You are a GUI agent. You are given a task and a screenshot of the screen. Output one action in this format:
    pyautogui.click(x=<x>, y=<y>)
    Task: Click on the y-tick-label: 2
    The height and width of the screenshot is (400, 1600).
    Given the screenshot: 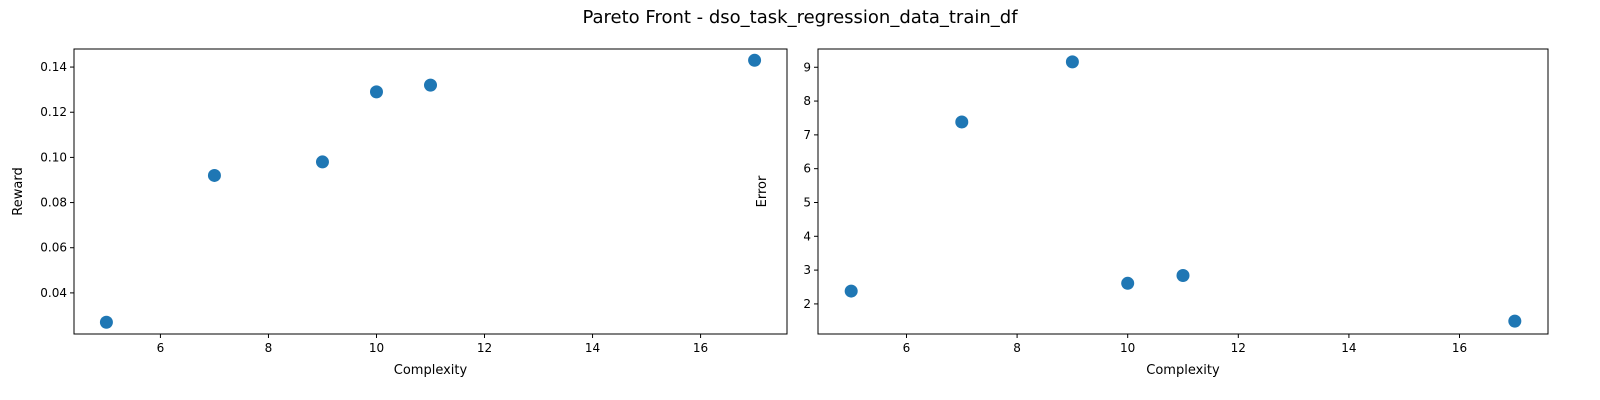 What is the action you would take?
    pyautogui.click(x=807, y=304)
    